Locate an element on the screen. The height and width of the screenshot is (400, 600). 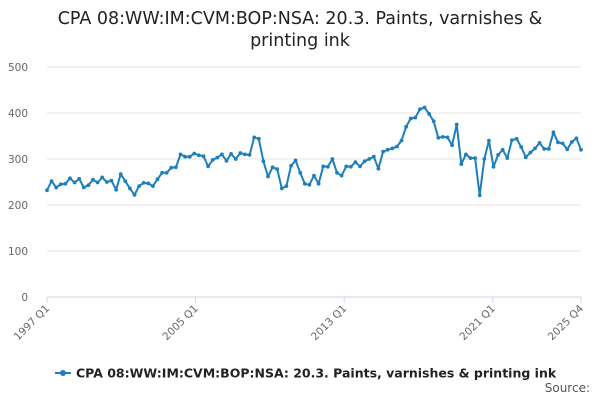
source-label: Source: is located at coordinates (567, 388).